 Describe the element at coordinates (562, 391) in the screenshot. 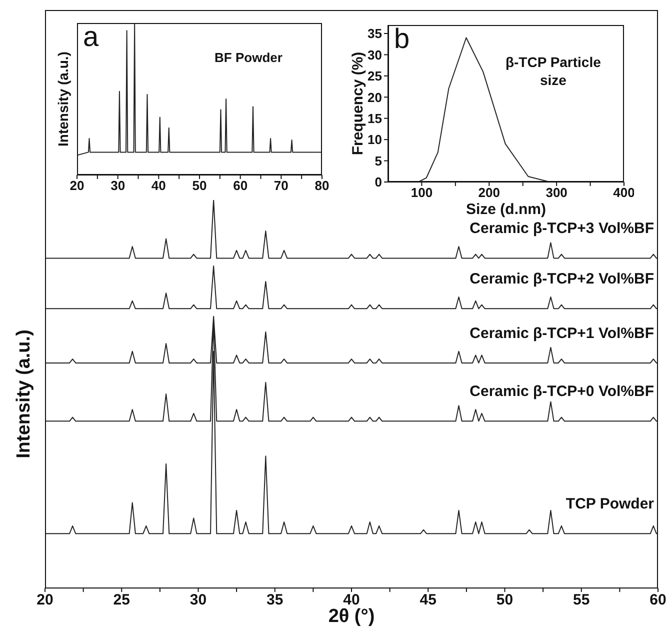

I see `series-label: Ceramic β-TCP+0 Vol%BF` at that location.